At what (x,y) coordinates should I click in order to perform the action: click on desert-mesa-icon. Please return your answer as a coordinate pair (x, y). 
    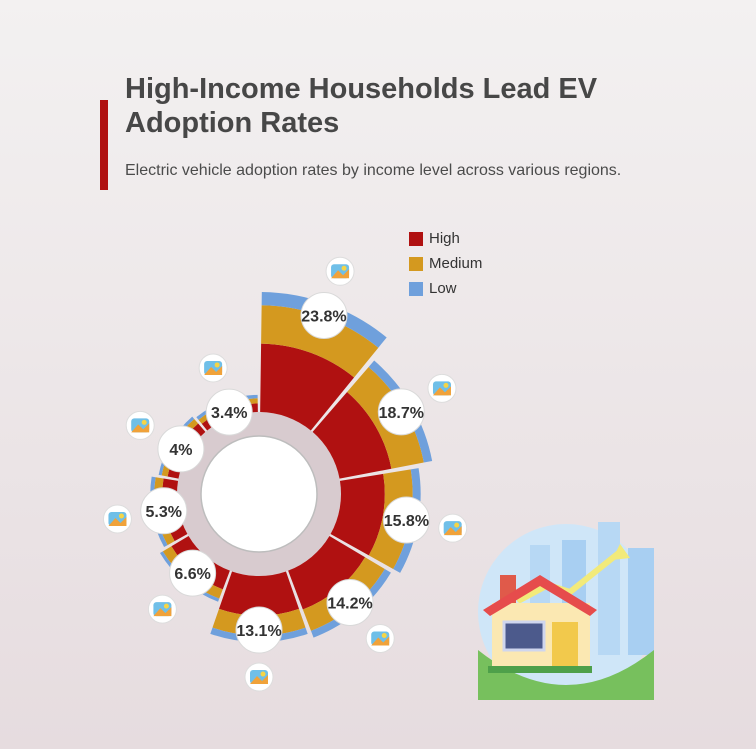
    Looking at the image, I should click on (259, 677).